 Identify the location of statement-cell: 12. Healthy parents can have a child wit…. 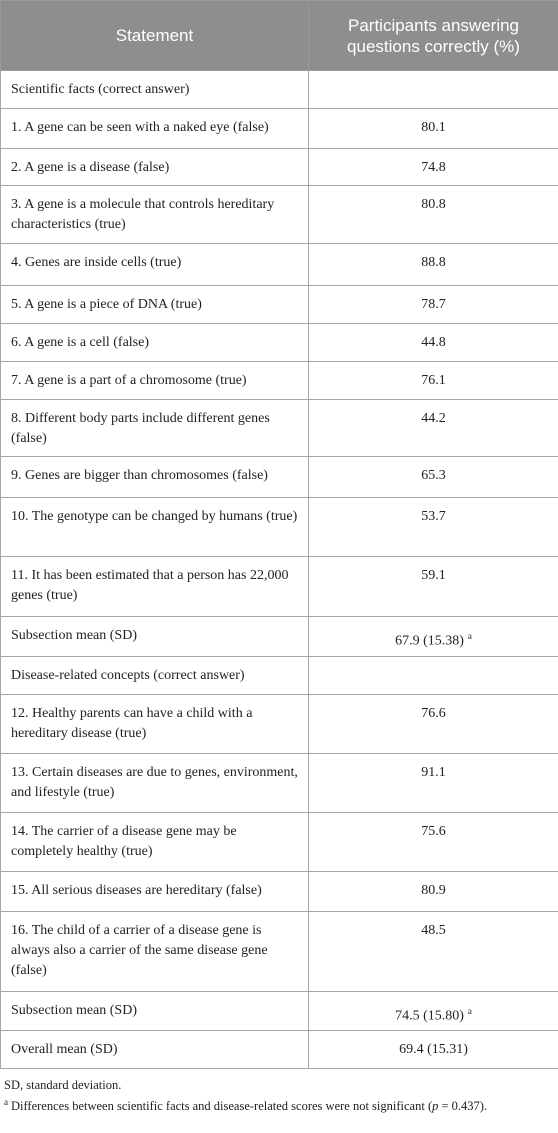
(154, 724).